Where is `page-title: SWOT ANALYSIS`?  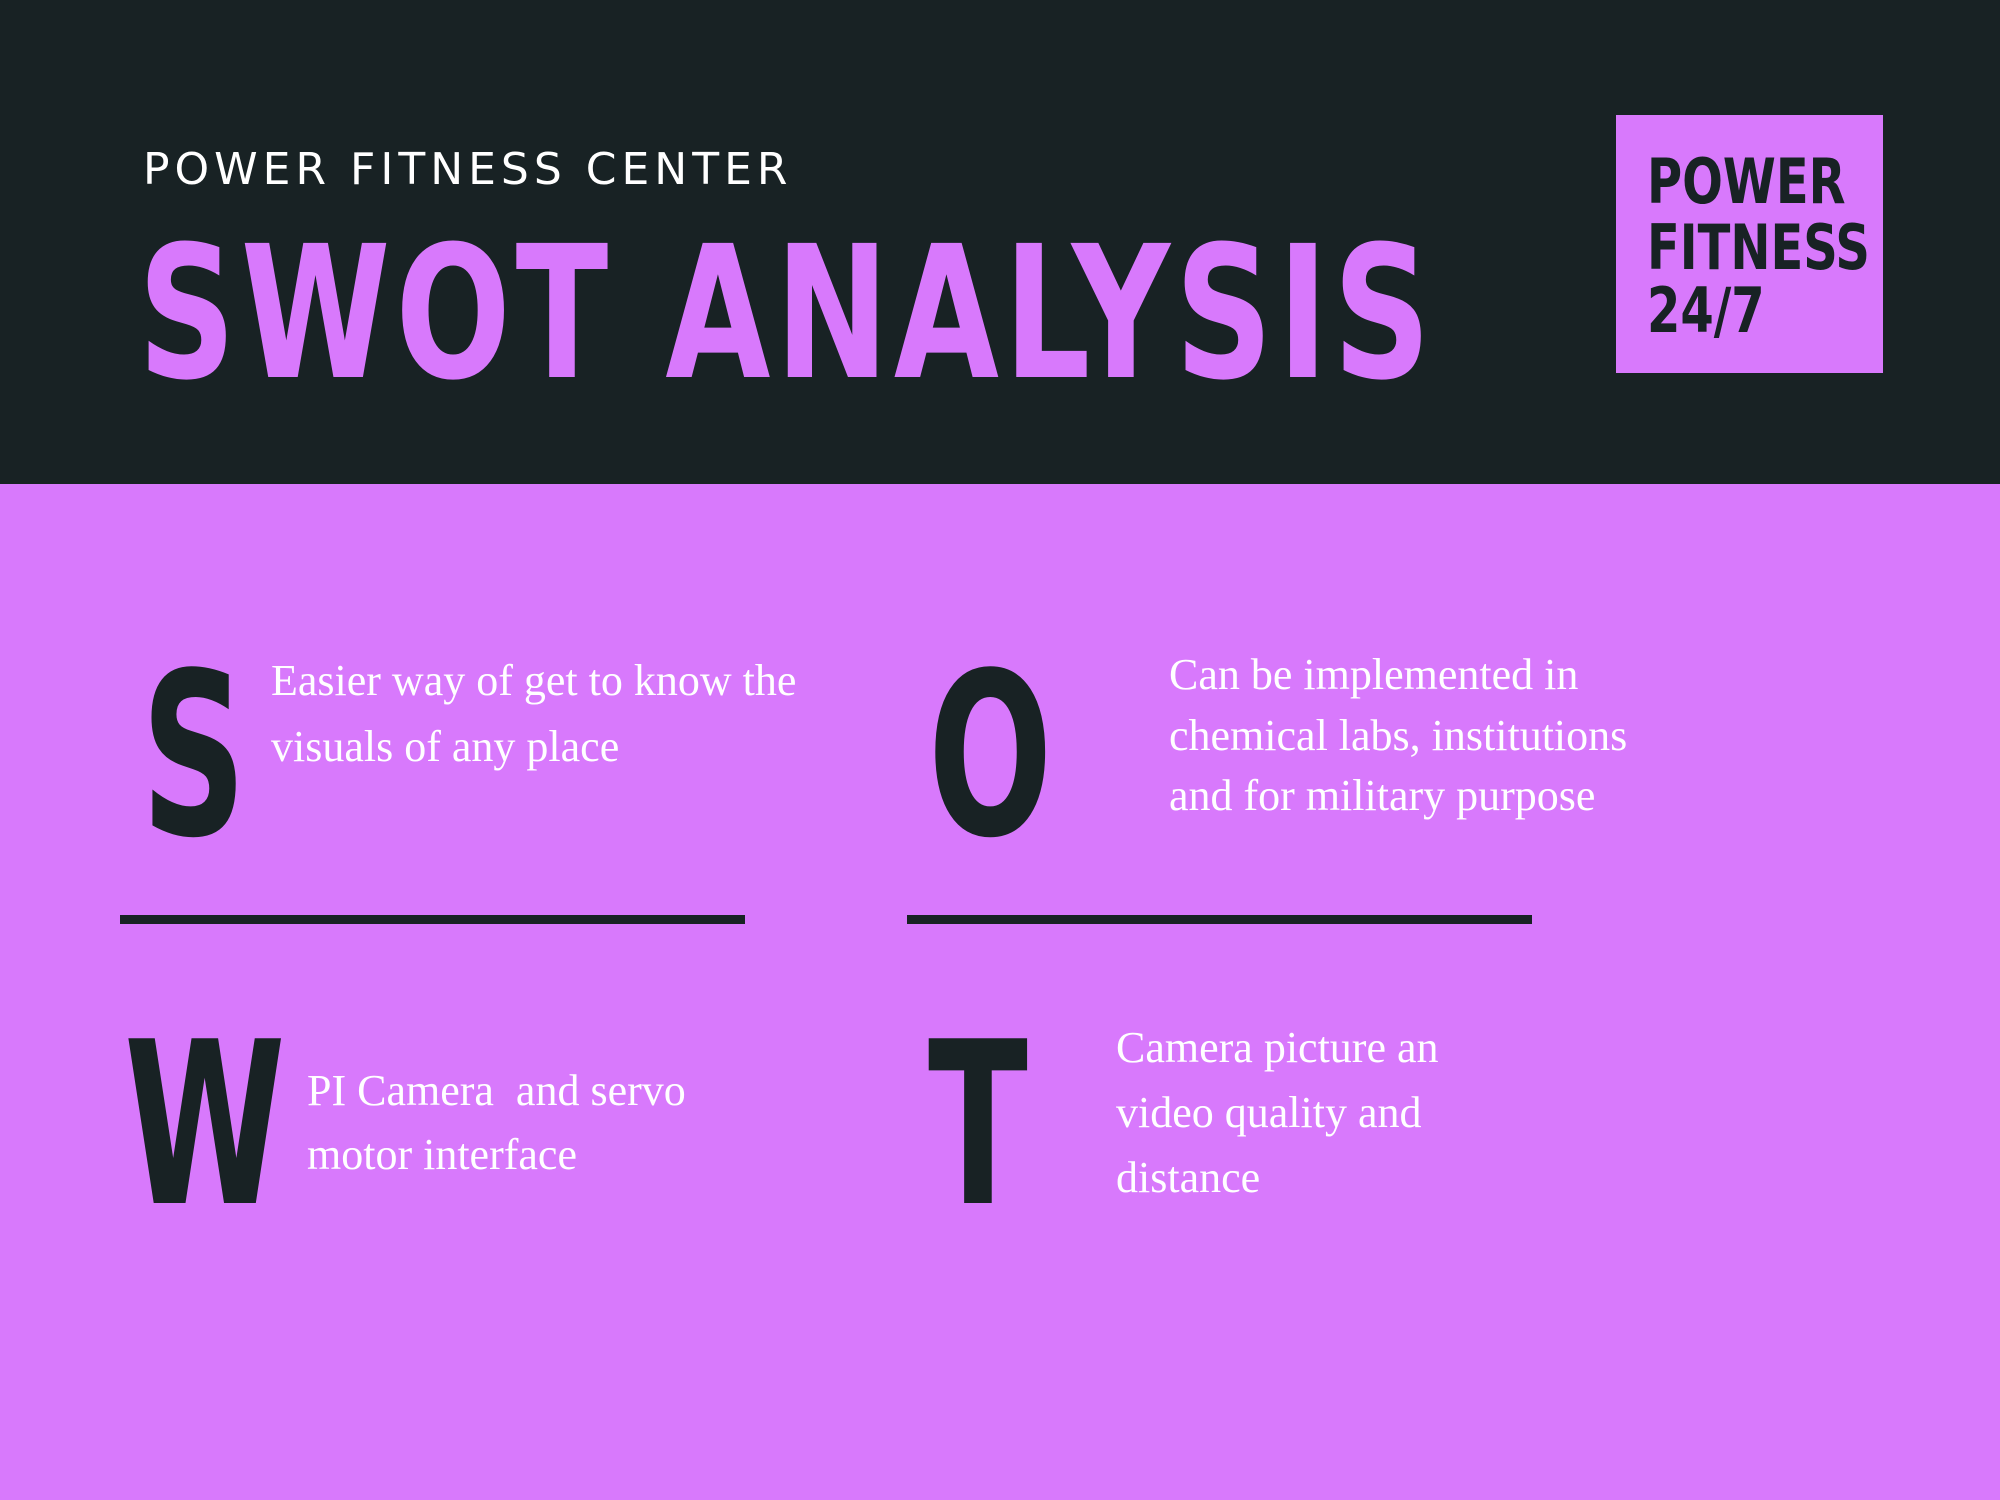 page-title: SWOT ANALYSIS is located at coordinates (787, 314).